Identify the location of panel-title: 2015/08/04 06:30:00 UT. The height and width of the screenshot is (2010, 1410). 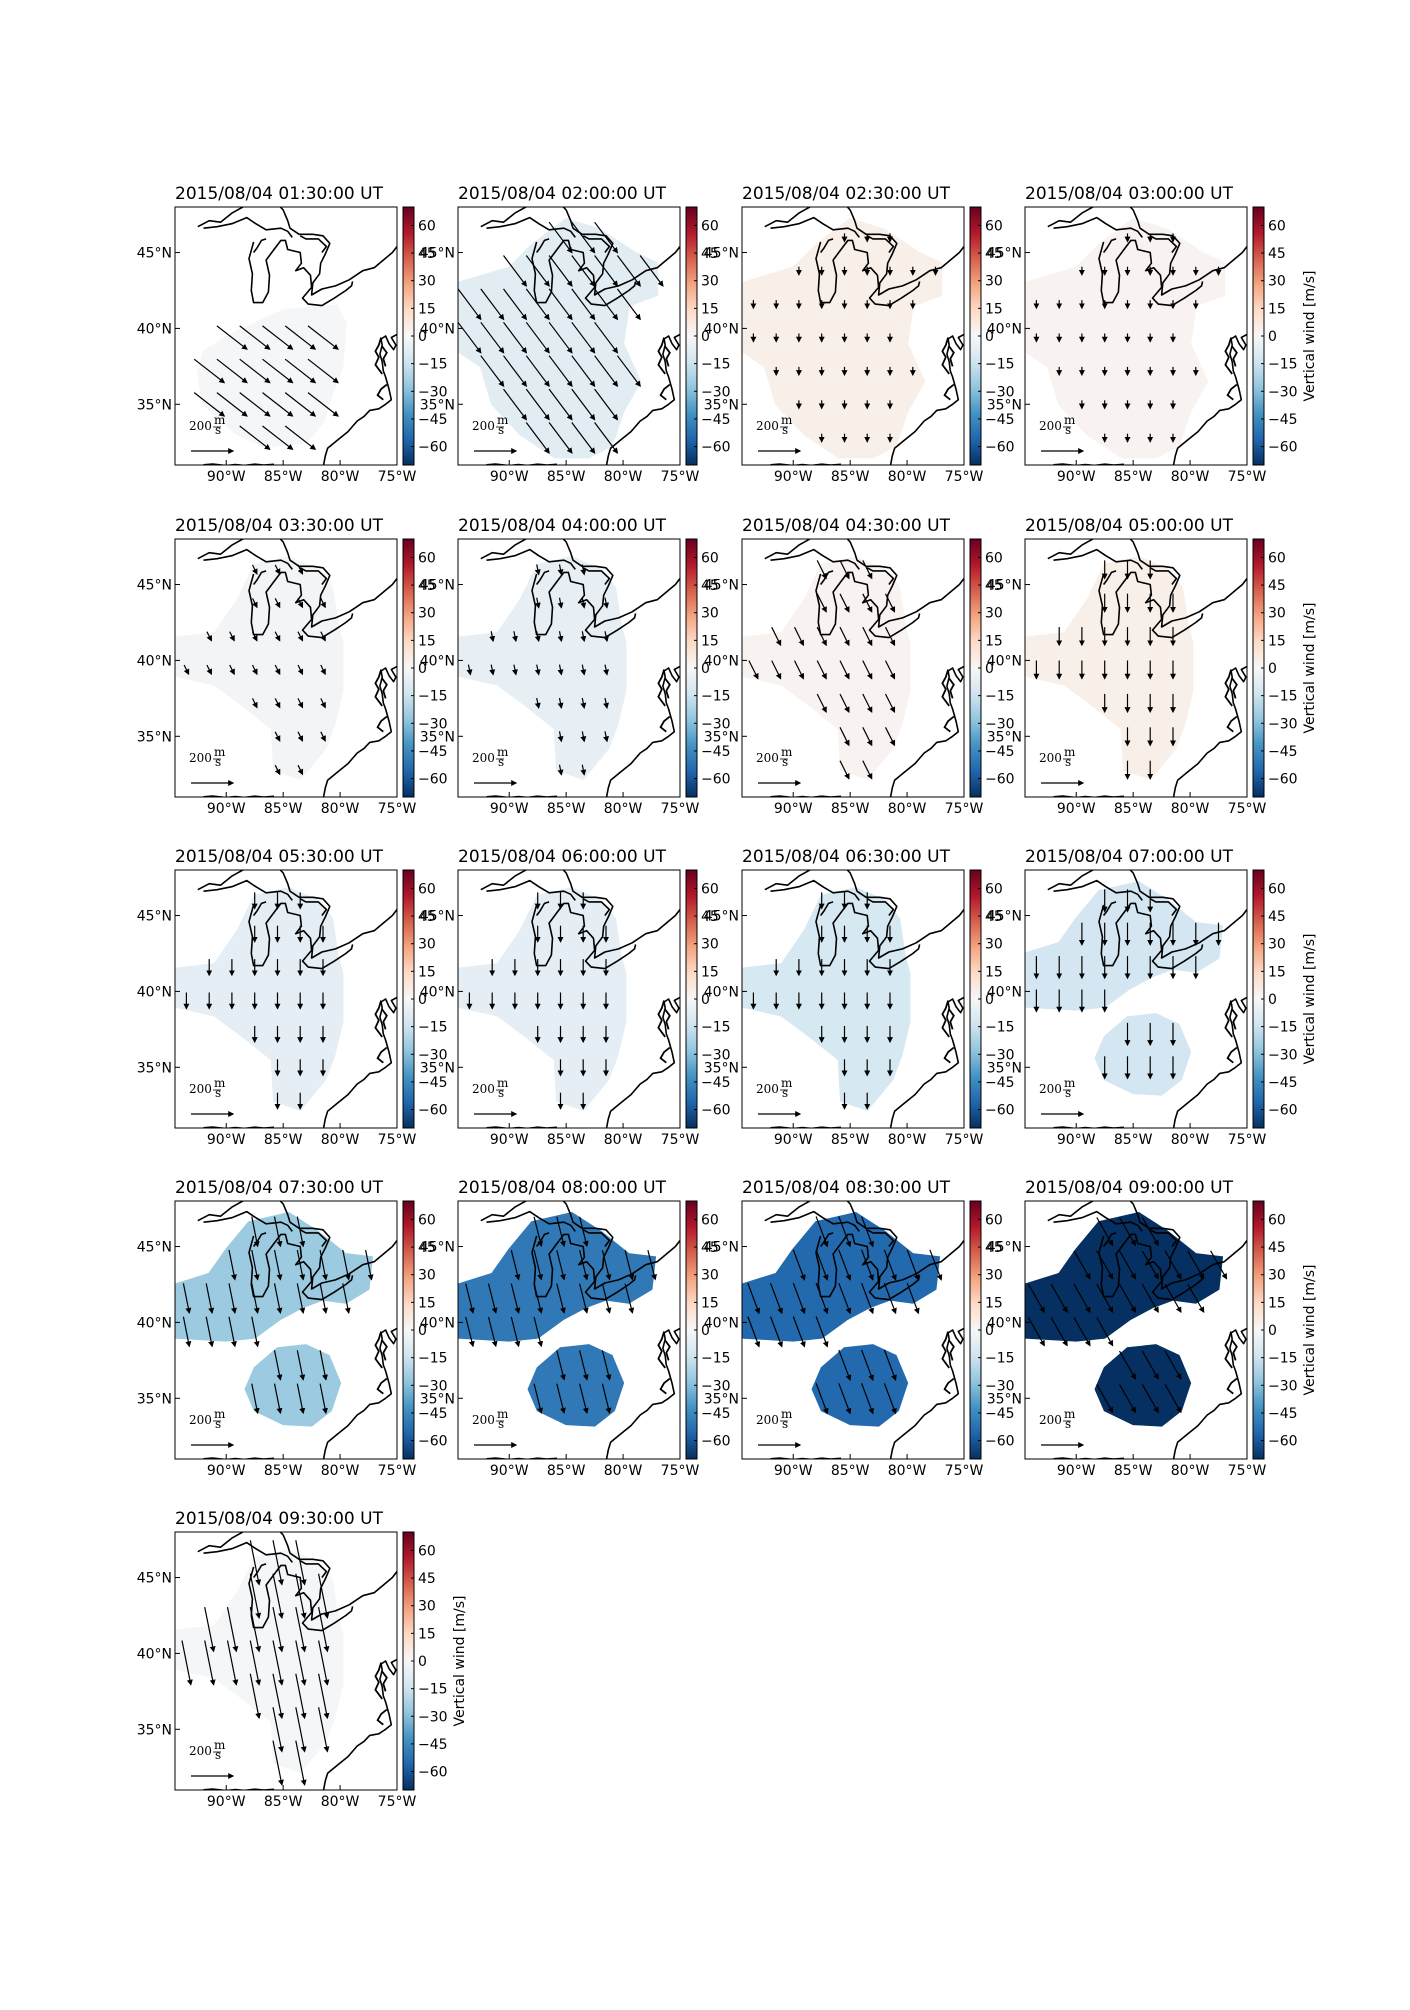
(846, 857).